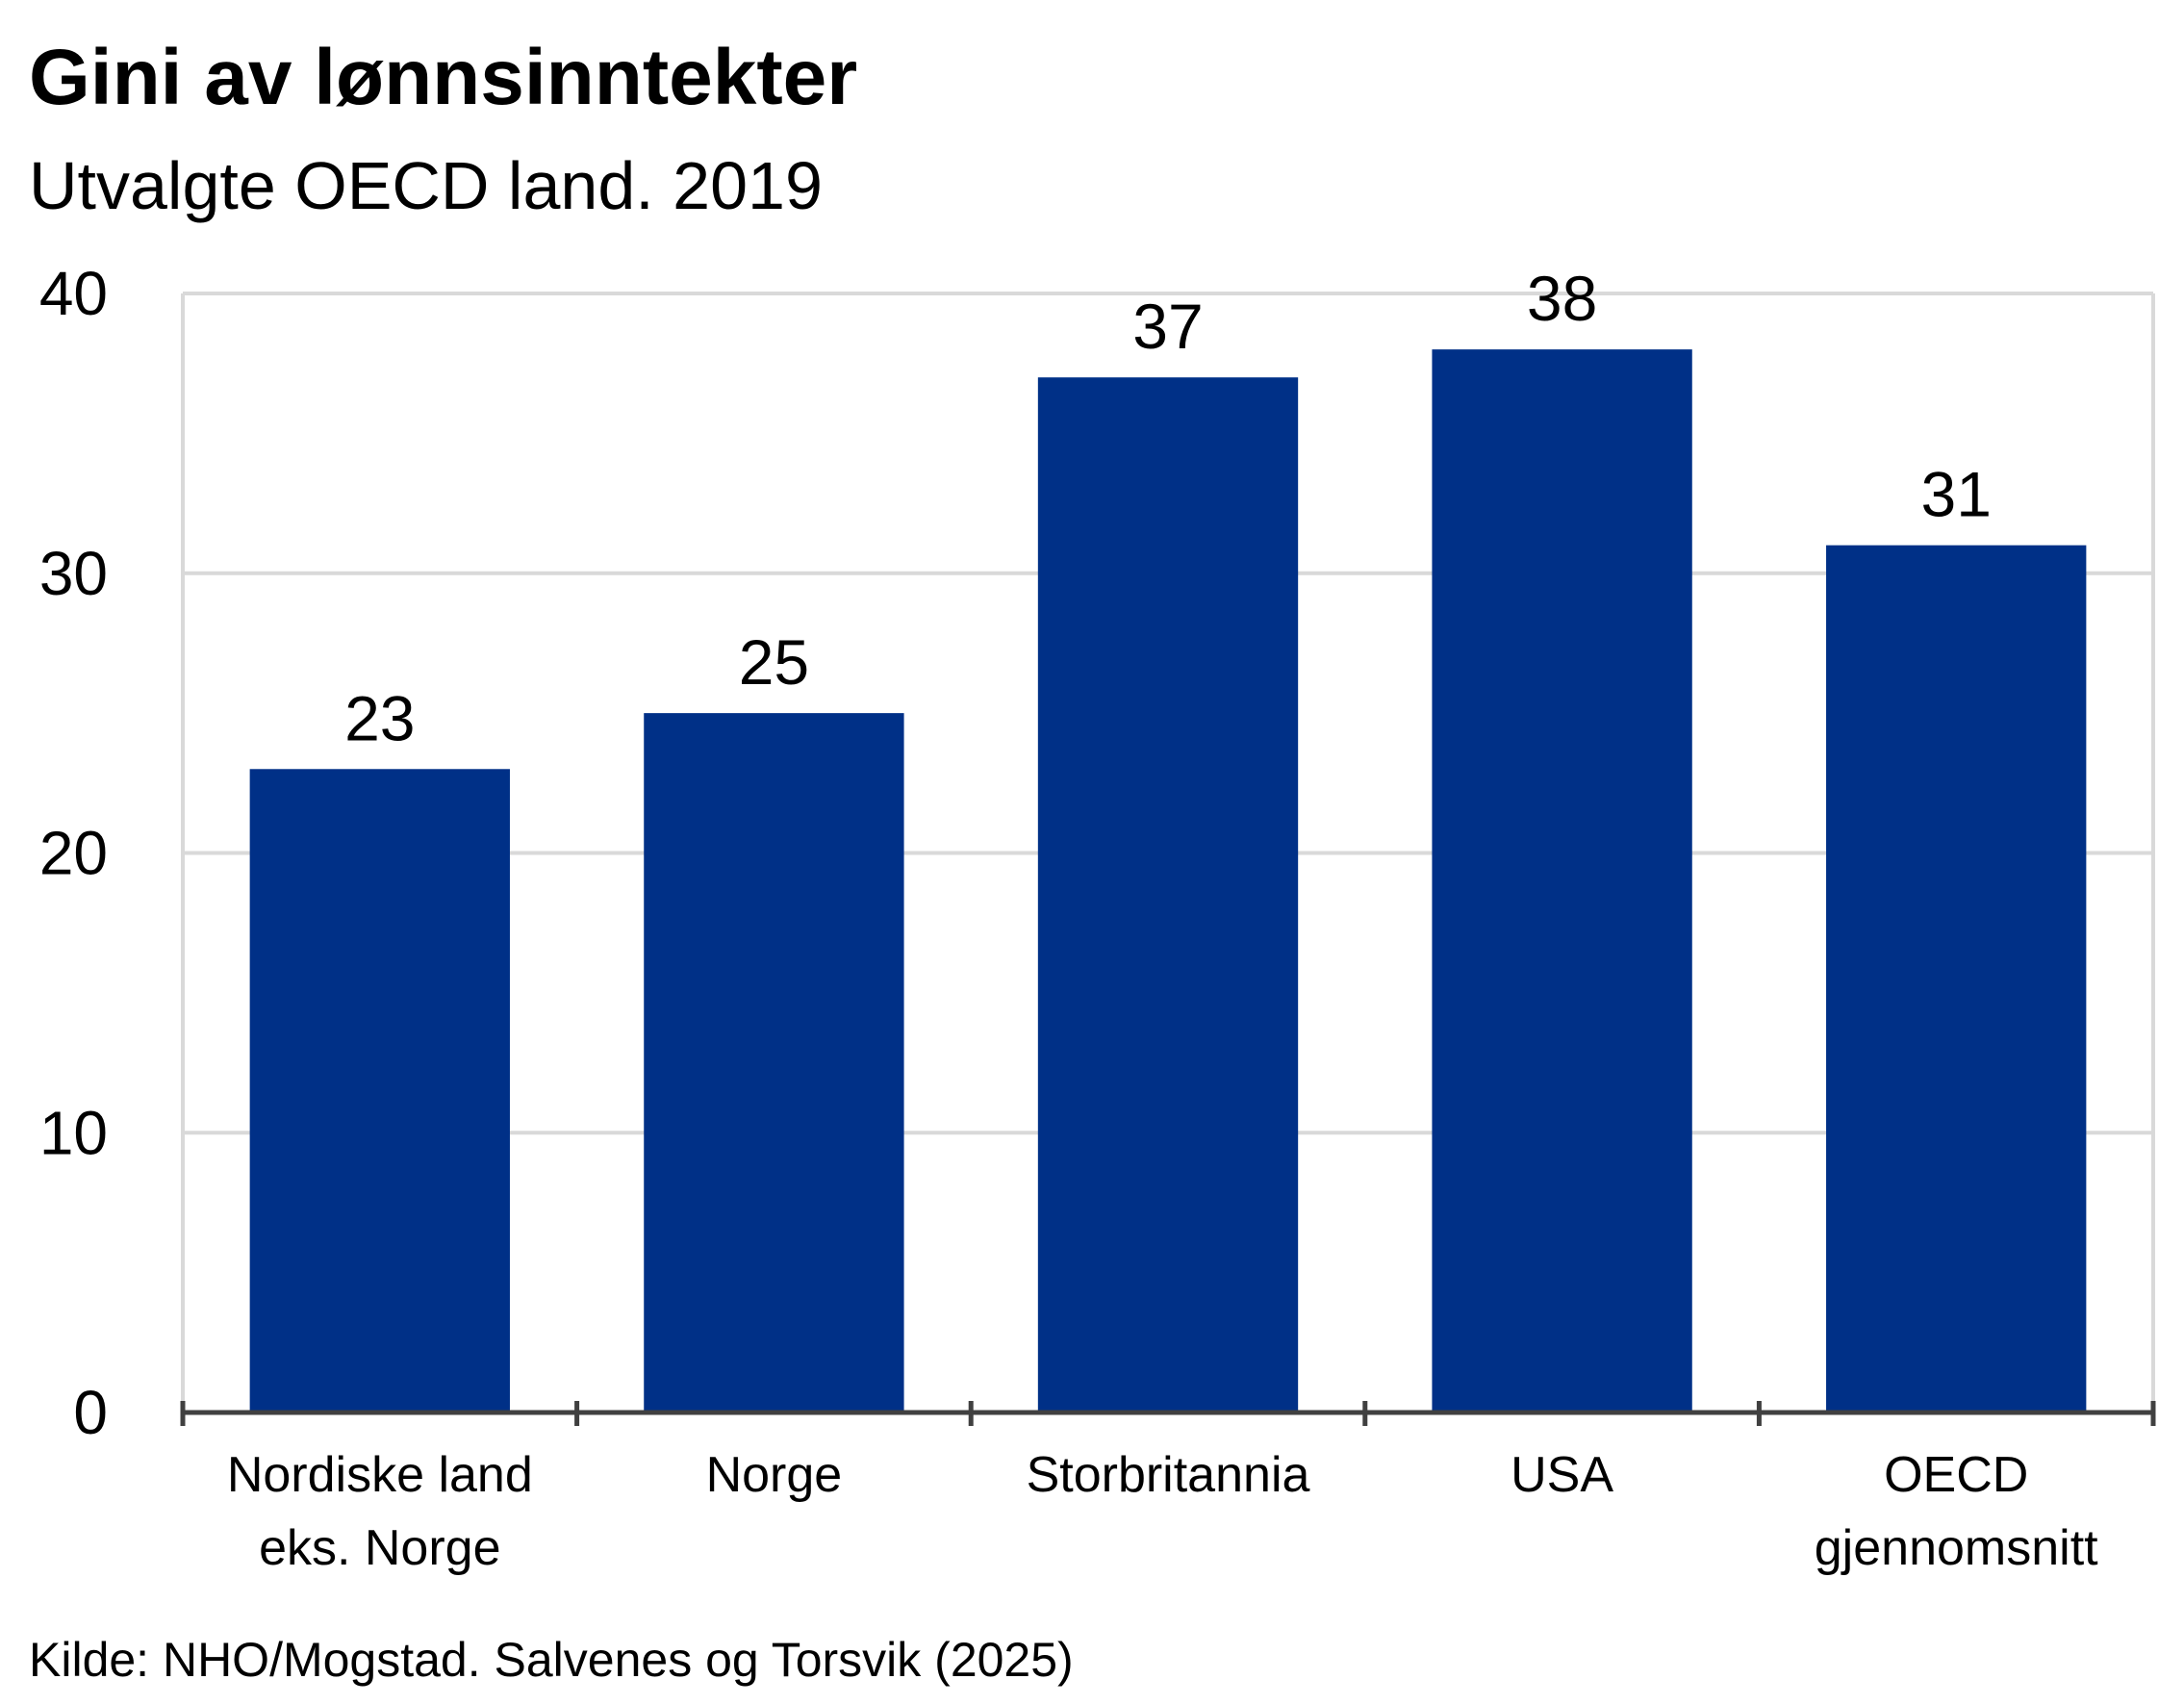  Describe the element at coordinates (774, 662) in the screenshot. I see `bar-value-label: 25` at that location.